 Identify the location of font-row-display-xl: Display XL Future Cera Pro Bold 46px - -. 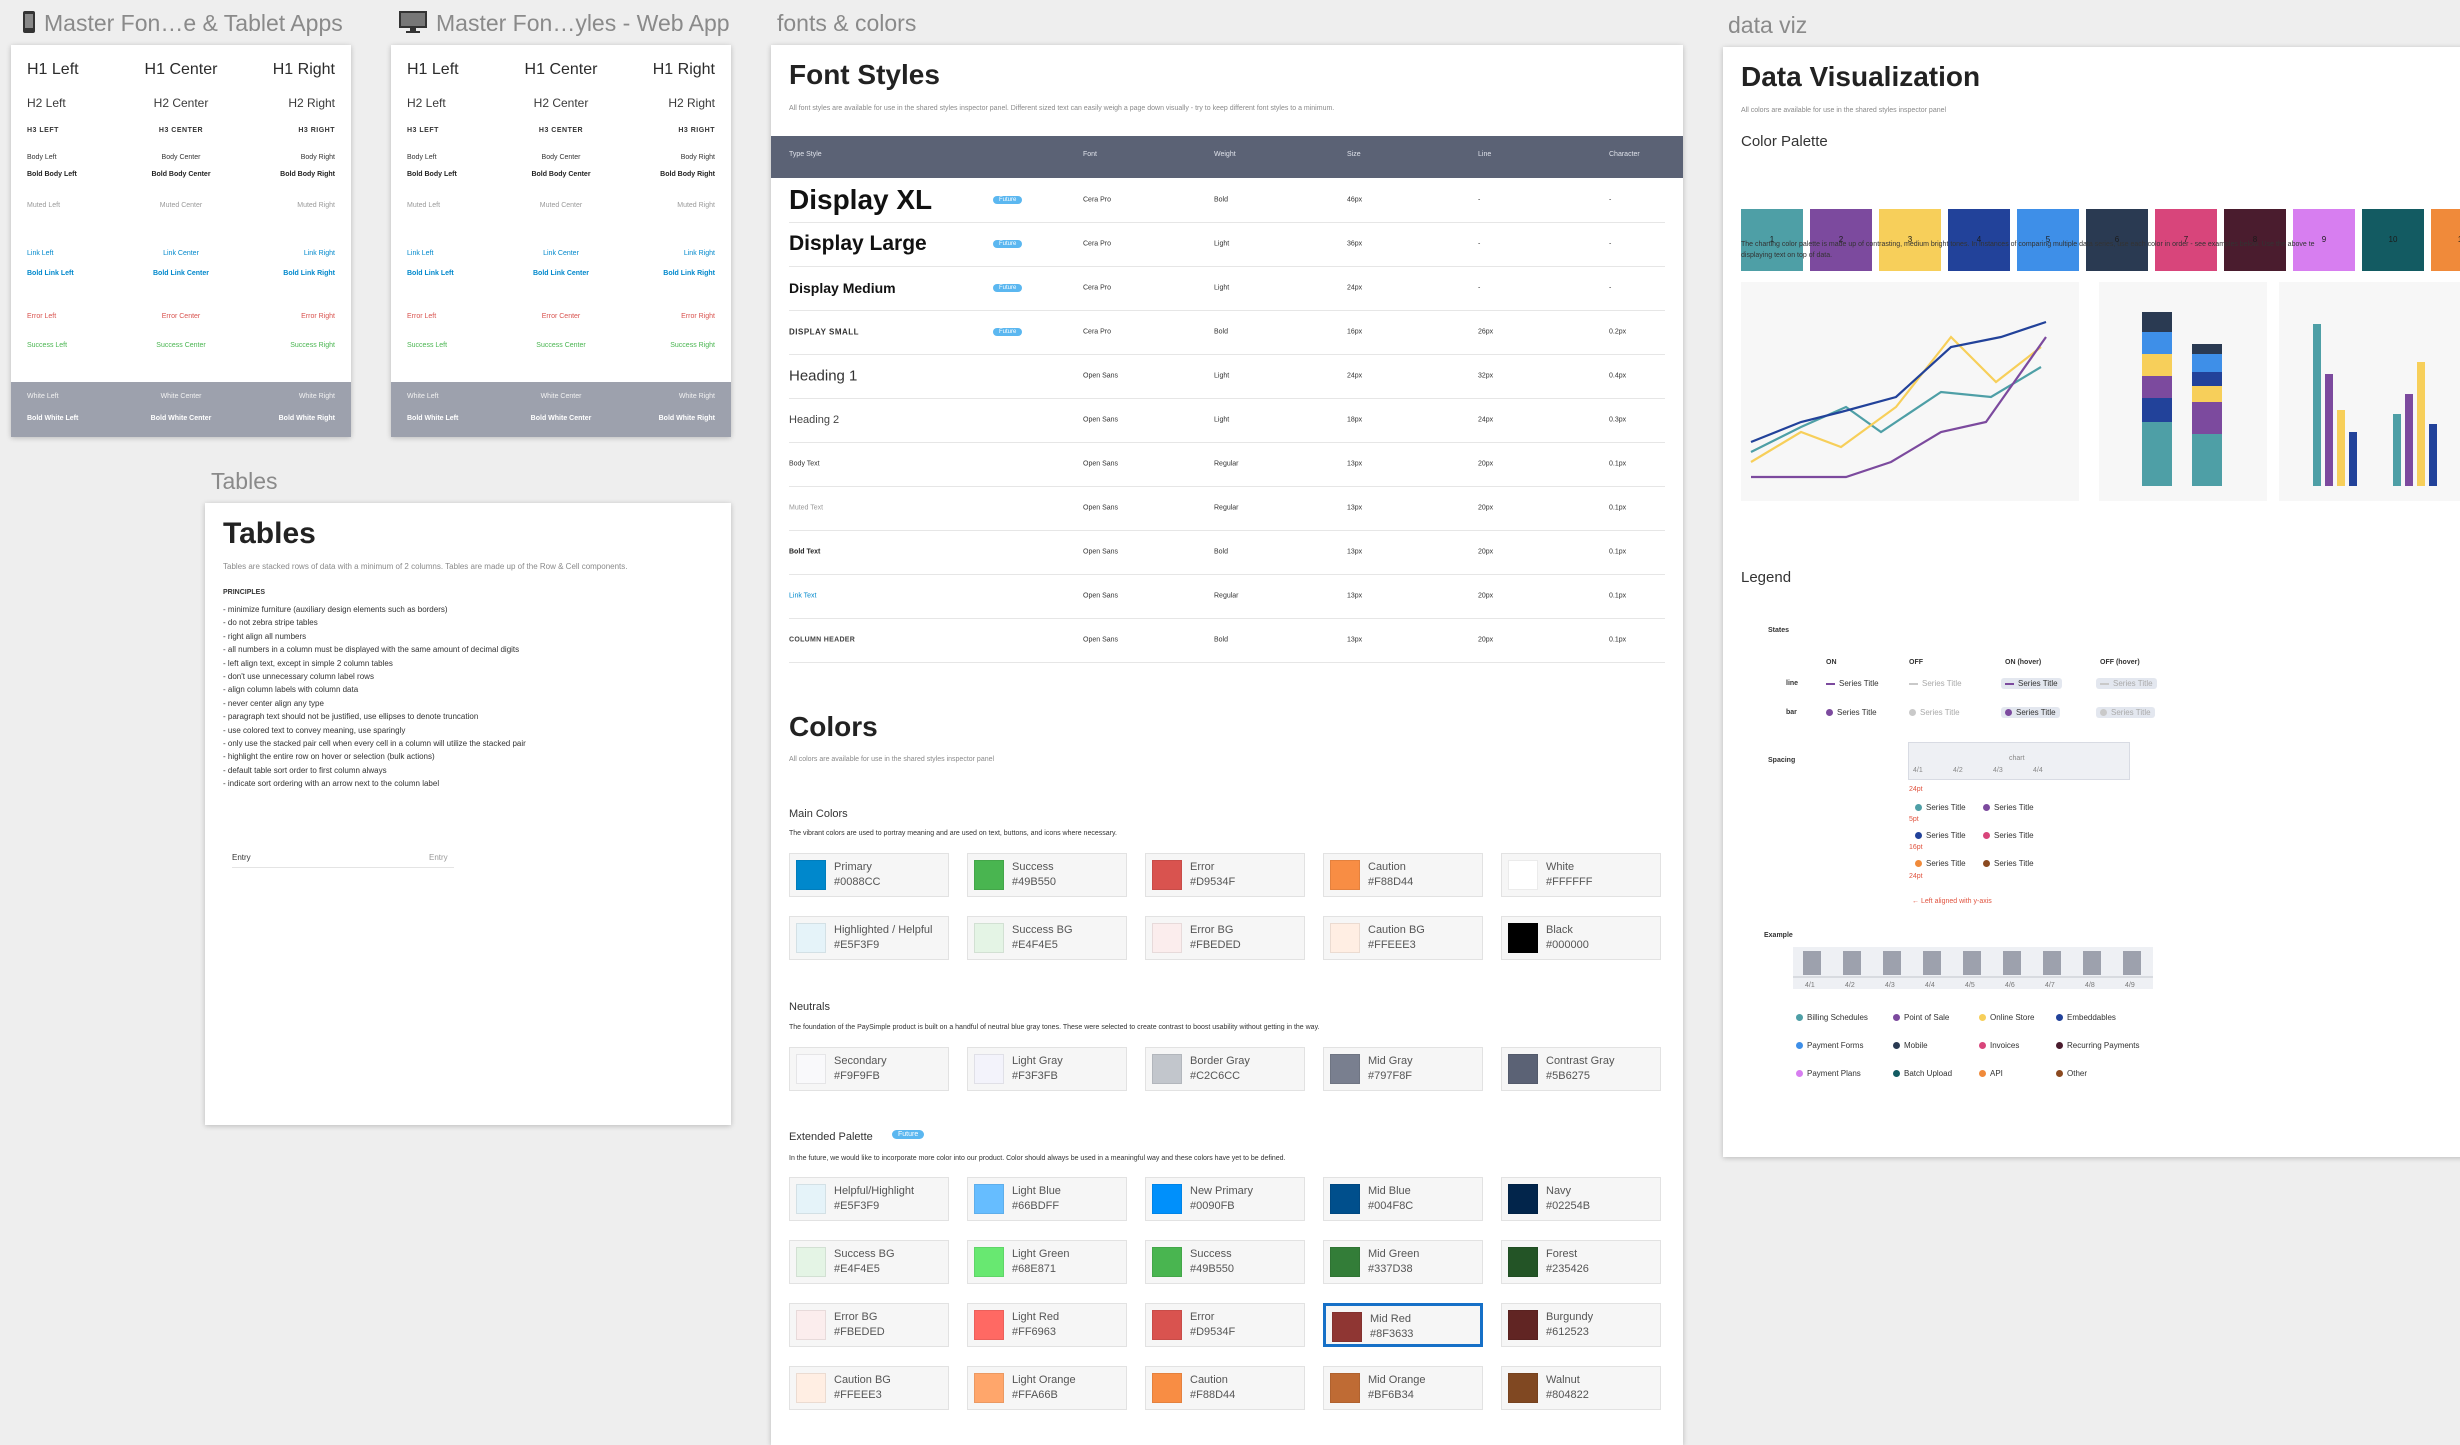
(1227, 200).